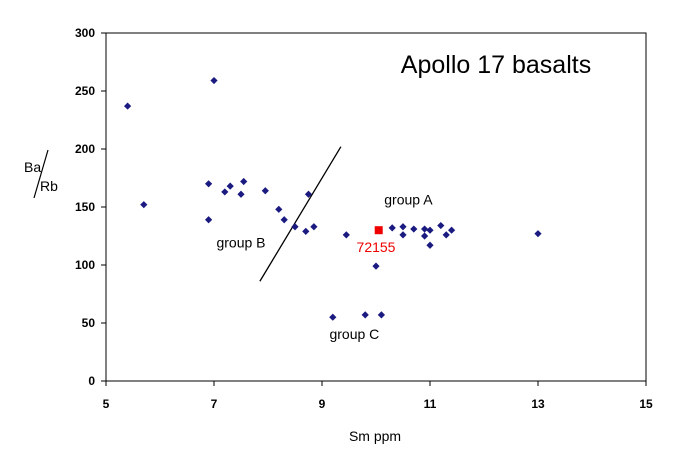 The height and width of the screenshot is (475, 674). What do you see at coordinates (646, 404) in the screenshot?
I see `x-tick-label: 15` at bounding box center [646, 404].